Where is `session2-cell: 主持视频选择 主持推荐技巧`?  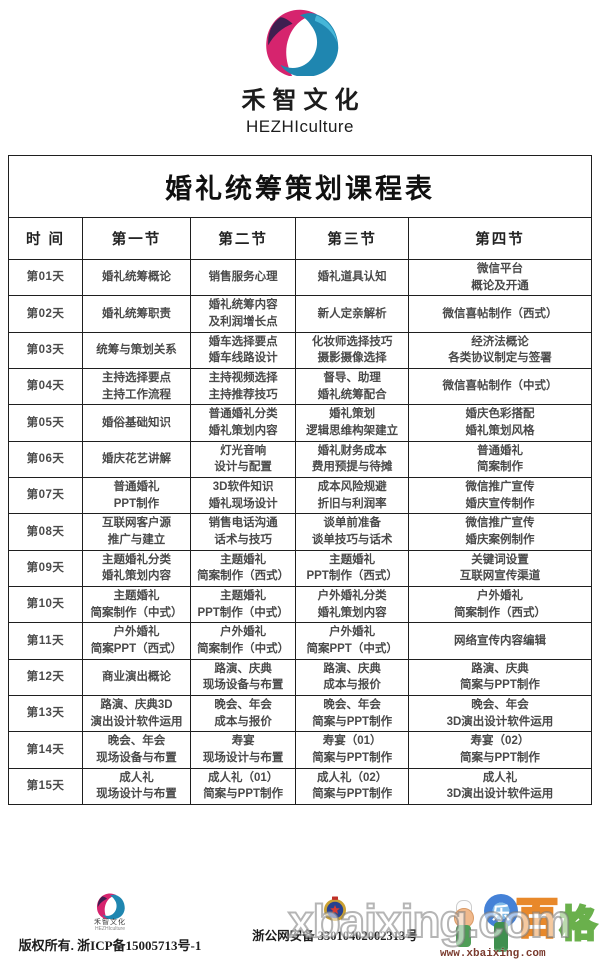
session2-cell: 主持视频选择 主持推荐技巧 is located at coordinates (243, 387).